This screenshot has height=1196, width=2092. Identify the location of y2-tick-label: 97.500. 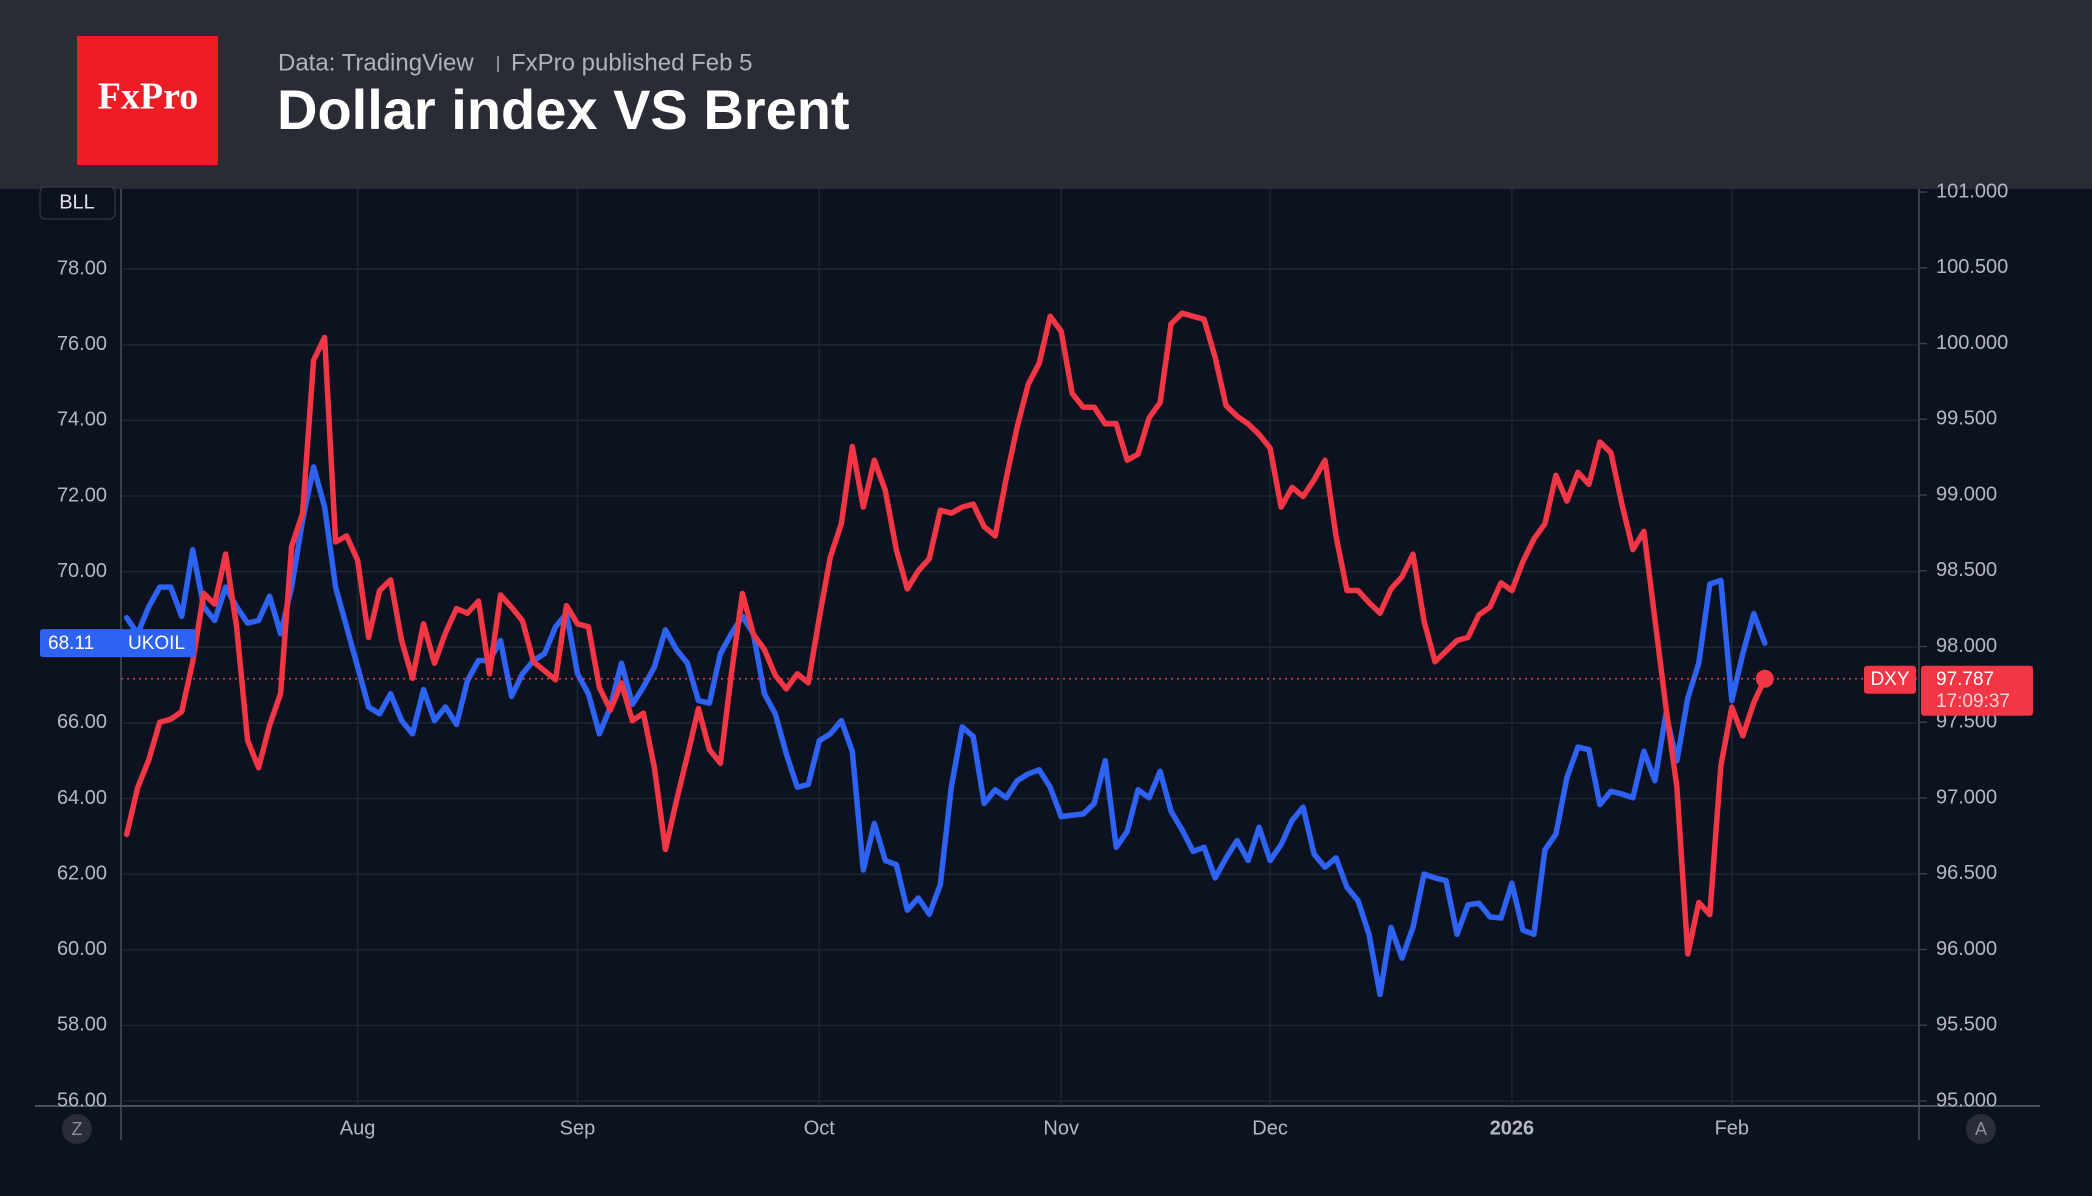
(1966, 722).